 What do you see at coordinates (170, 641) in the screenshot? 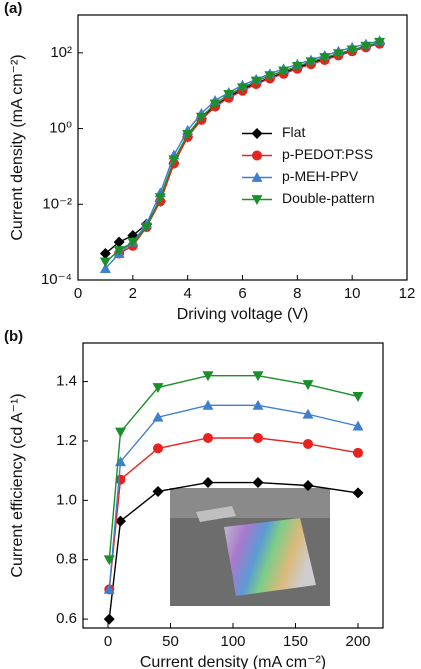
I see `x-tick-label: 50` at bounding box center [170, 641].